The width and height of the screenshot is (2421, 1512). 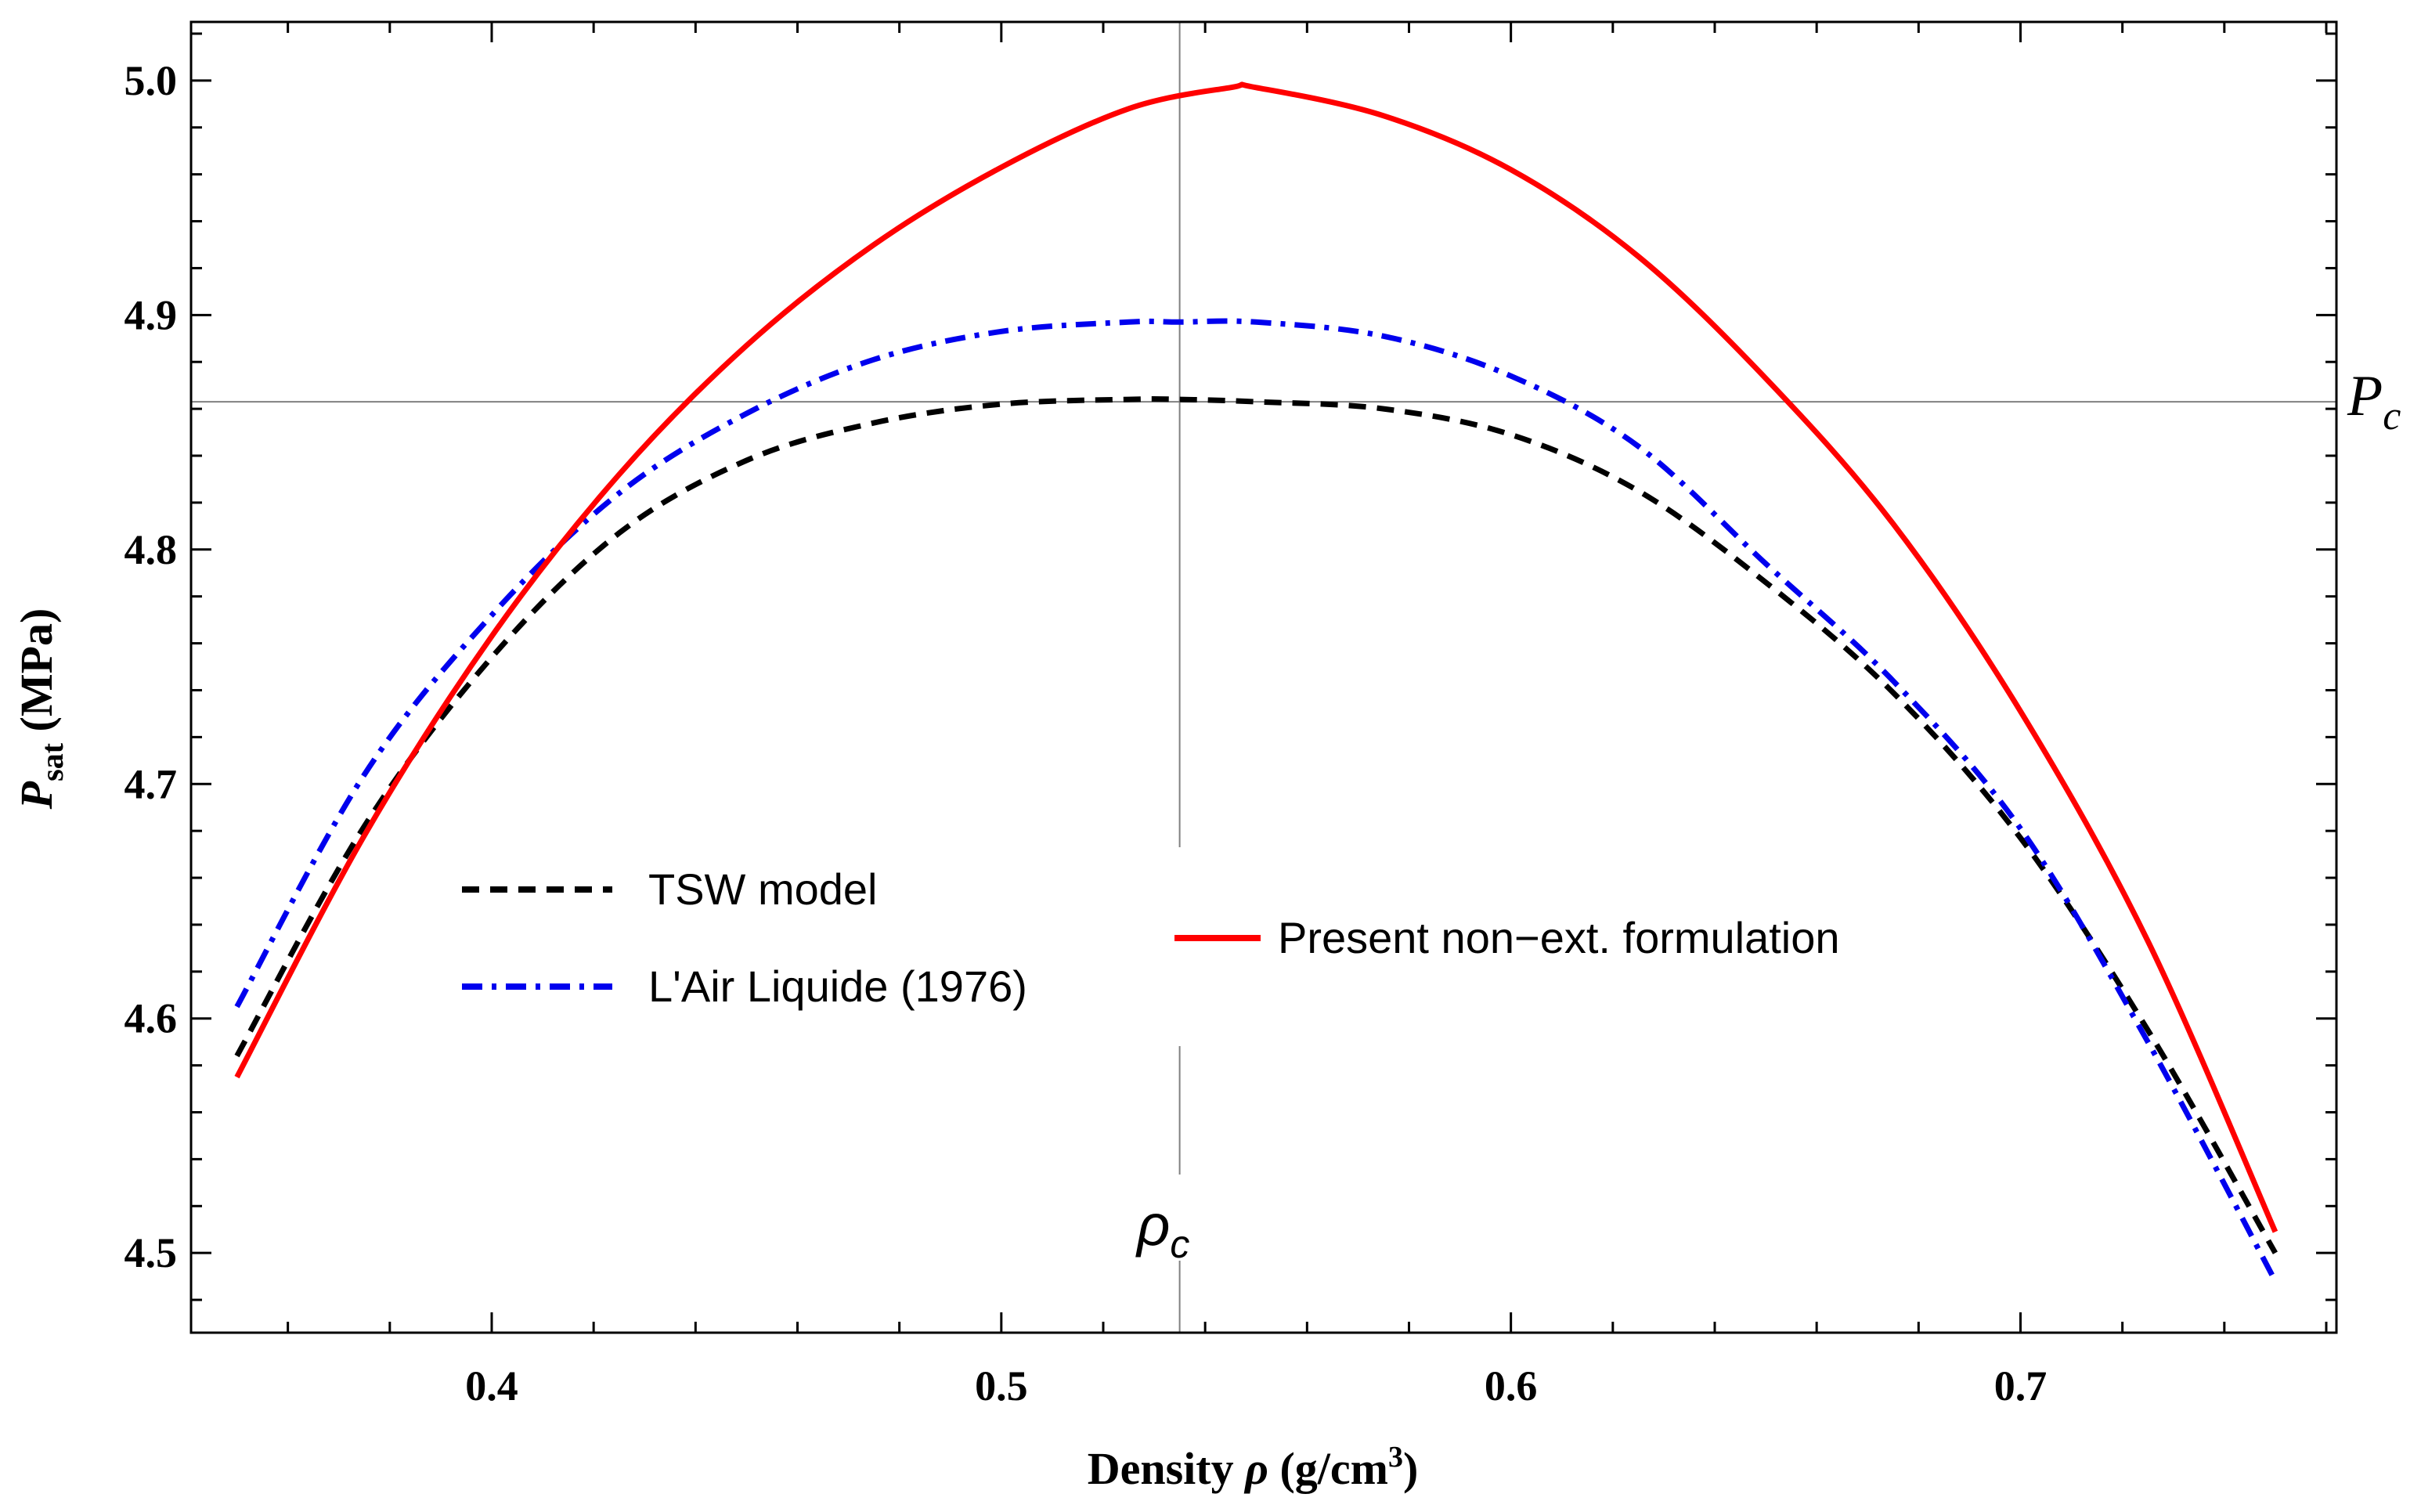 I want to click on y-tick-label: 5.0, so click(x=151, y=80).